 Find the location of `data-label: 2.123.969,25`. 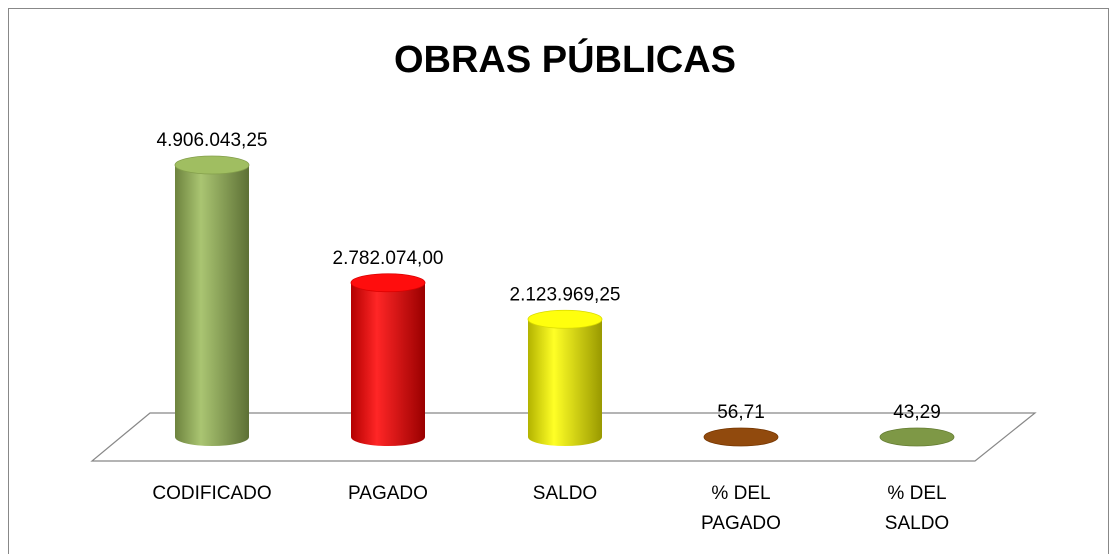

data-label: 2.123.969,25 is located at coordinates (565, 294).